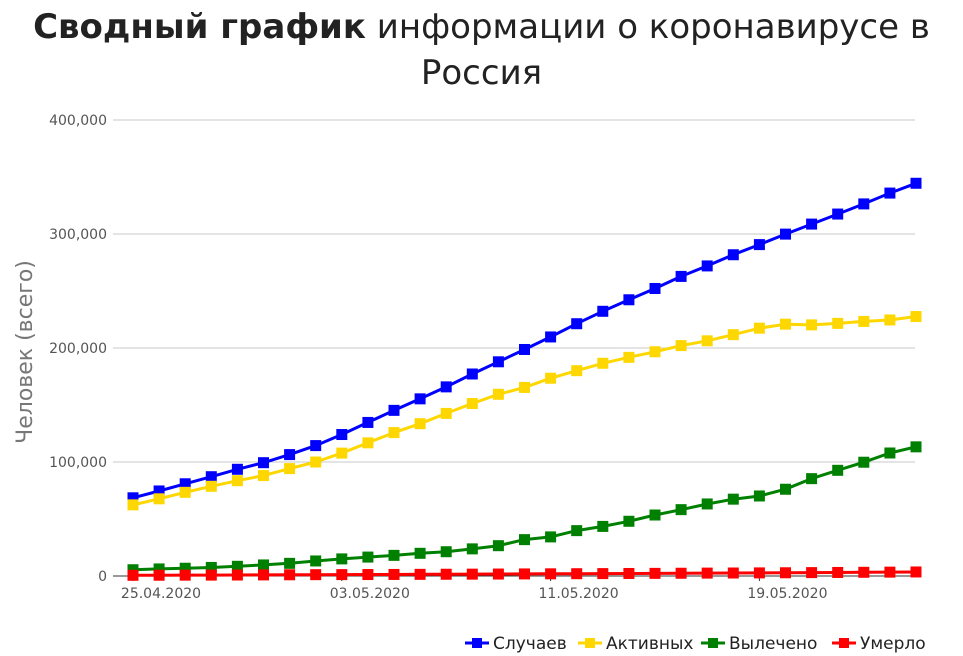 This screenshot has height=656, width=963. I want to click on legend-item: Вылечено, so click(759, 644).